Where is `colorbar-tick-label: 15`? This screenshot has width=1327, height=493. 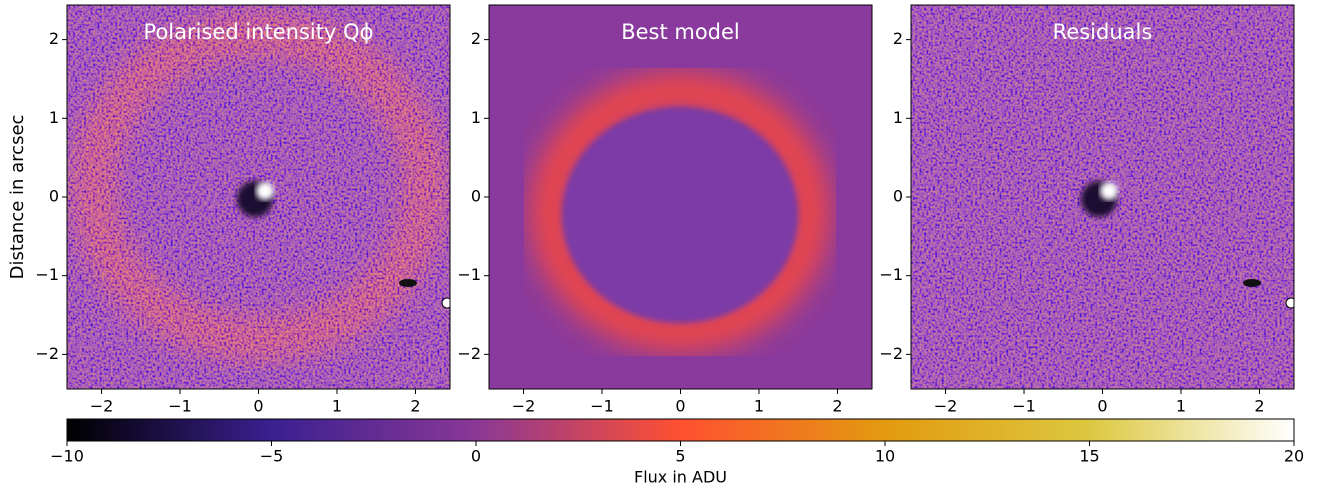 colorbar-tick-label: 15 is located at coordinates (1089, 456).